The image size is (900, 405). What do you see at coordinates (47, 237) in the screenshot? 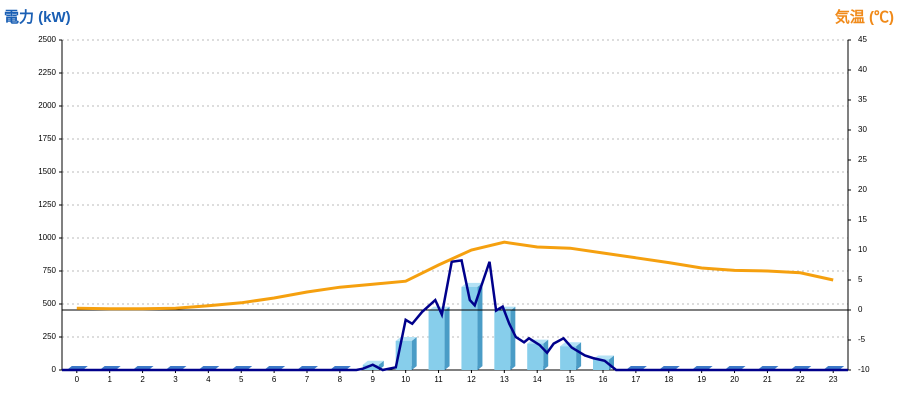
I see `y-tick-label: 1000` at bounding box center [47, 237].